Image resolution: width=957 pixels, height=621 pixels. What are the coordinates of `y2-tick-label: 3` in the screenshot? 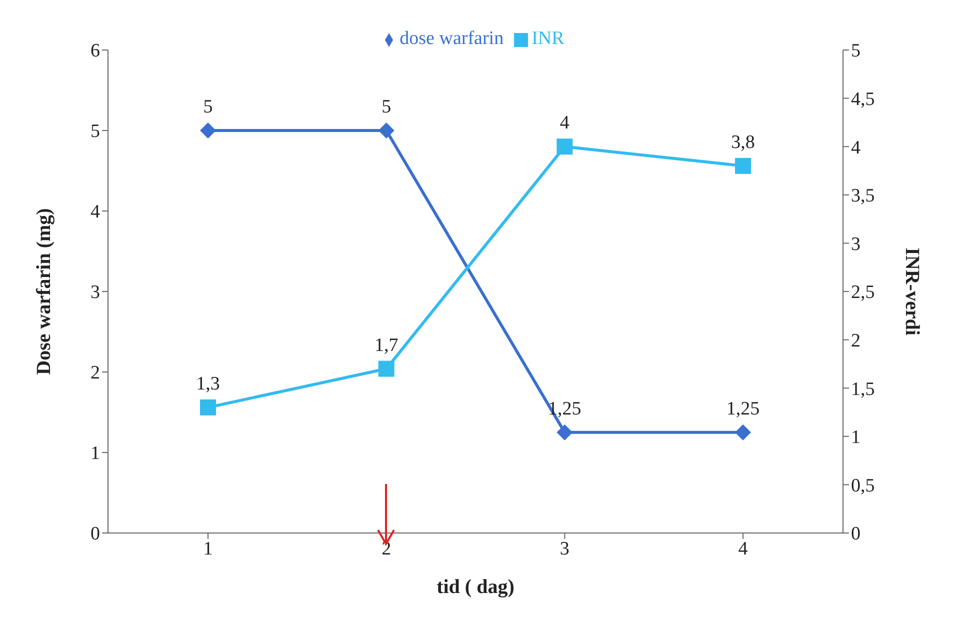 It's located at (855, 244).